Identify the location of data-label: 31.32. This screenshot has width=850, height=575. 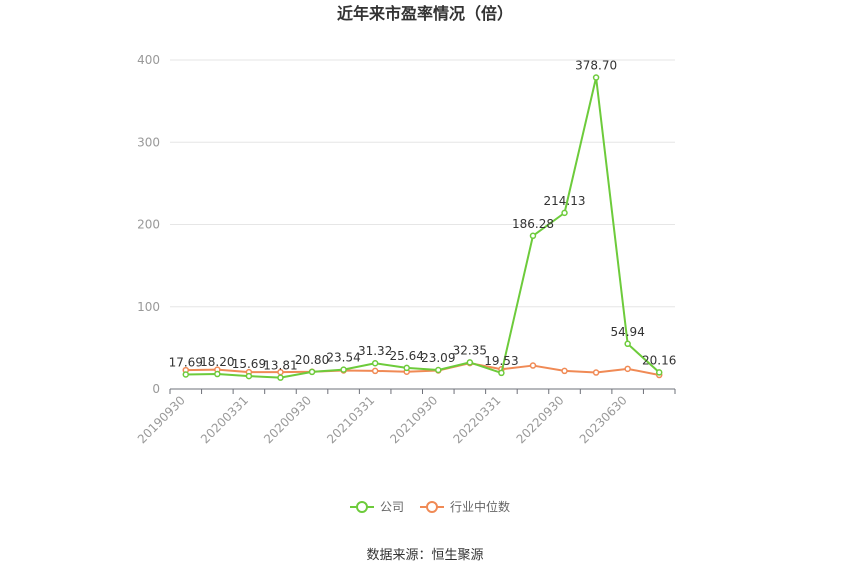
(375, 351).